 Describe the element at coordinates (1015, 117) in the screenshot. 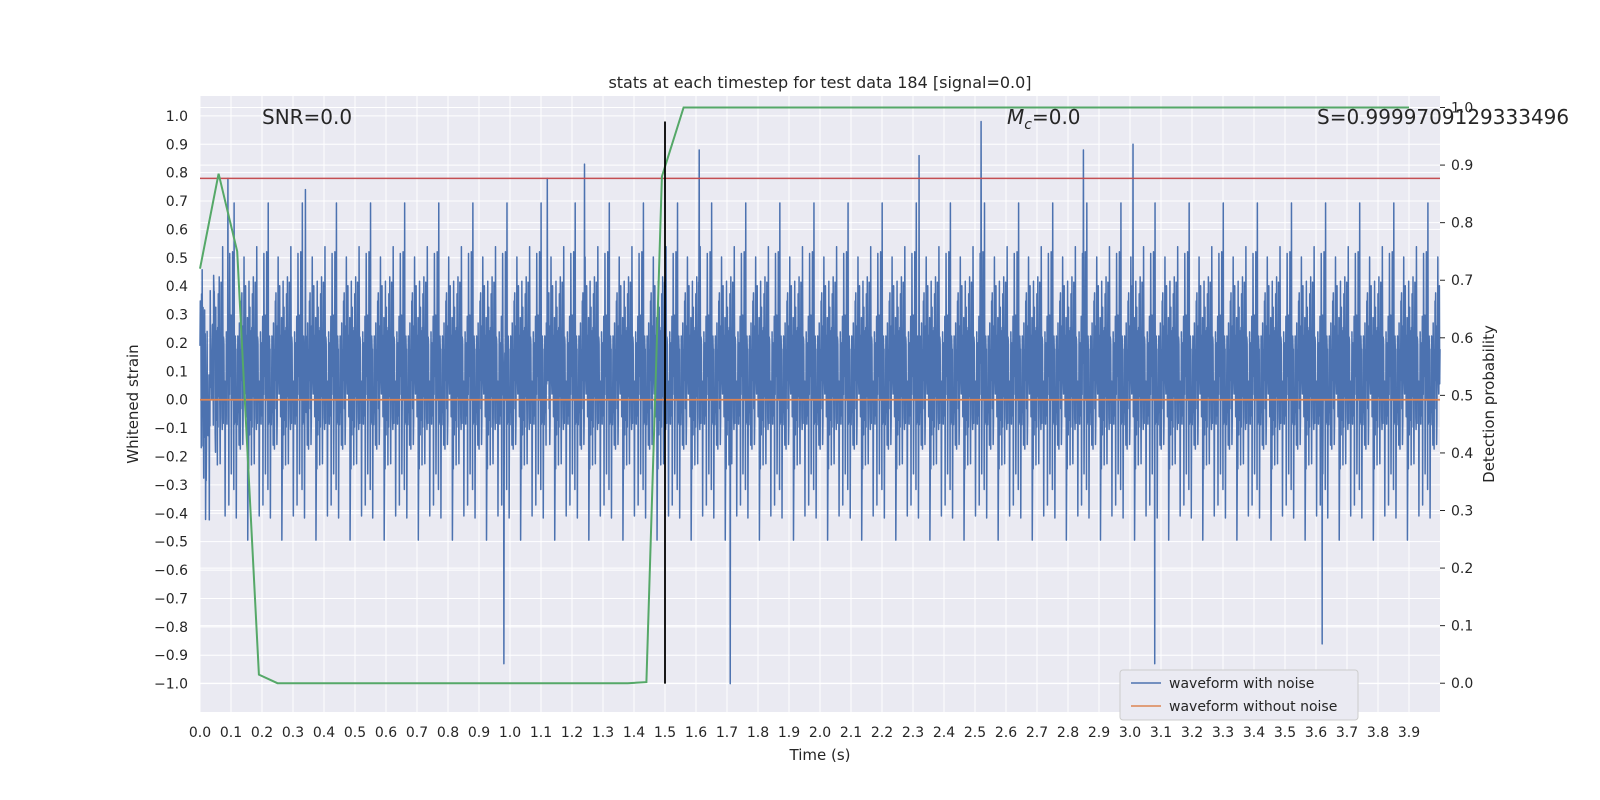

I see `mc-symbol: M` at that location.